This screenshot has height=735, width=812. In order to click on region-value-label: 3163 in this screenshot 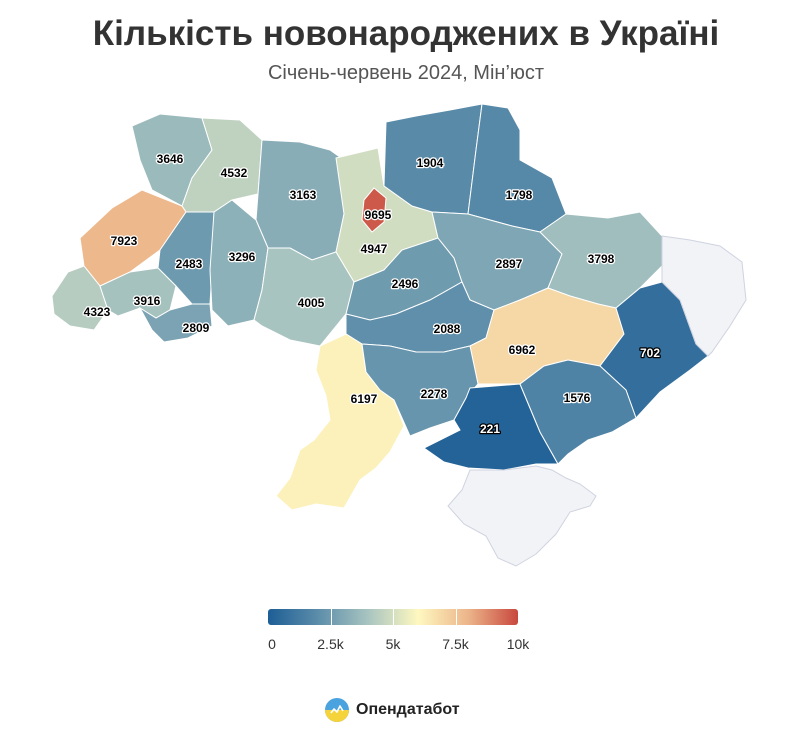, I will do `click(303, 195)`.